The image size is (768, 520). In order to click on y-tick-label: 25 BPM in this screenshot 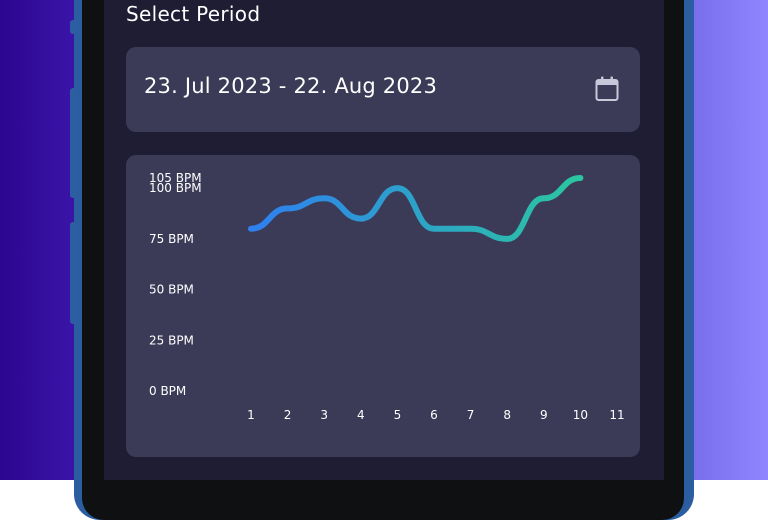, I will do `click(171, 340)`.